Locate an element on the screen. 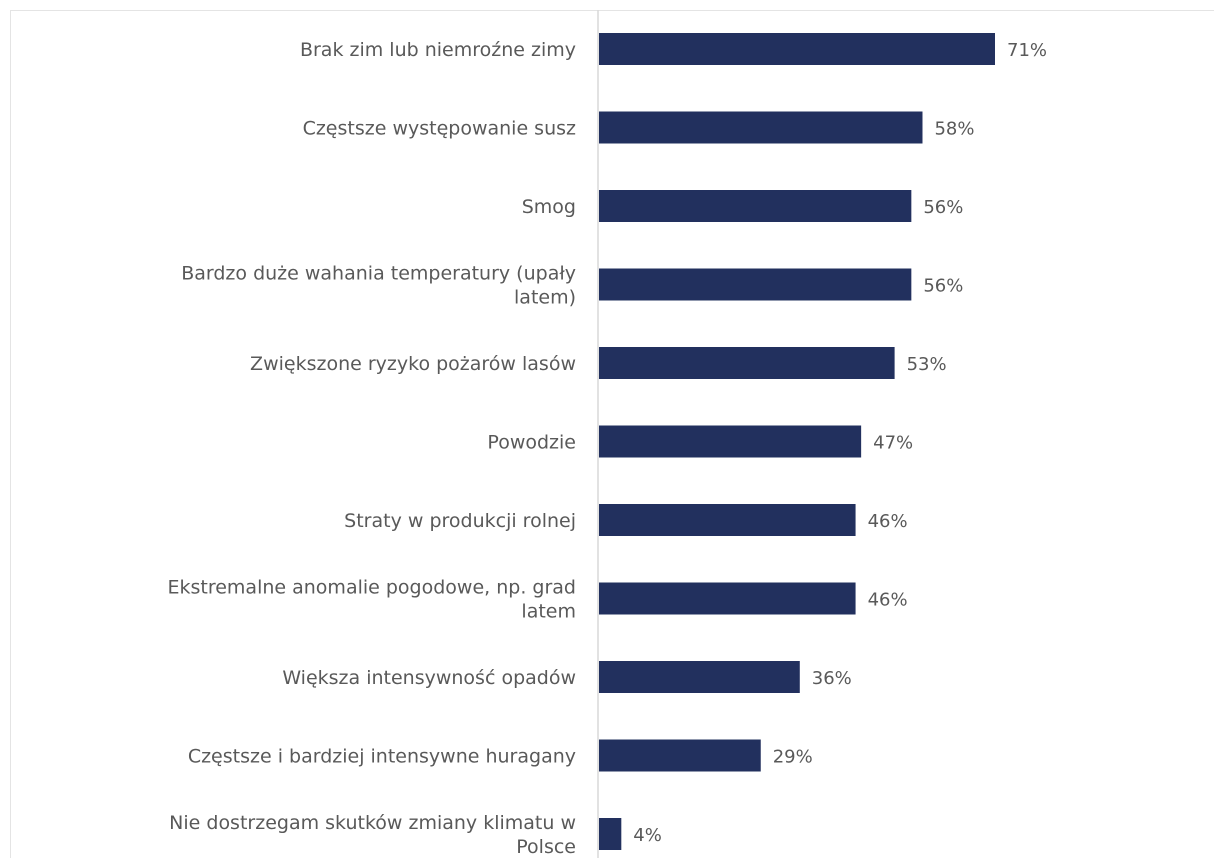  category-label: Straty w produkcji rolnej is located at coordinates (460, 521).